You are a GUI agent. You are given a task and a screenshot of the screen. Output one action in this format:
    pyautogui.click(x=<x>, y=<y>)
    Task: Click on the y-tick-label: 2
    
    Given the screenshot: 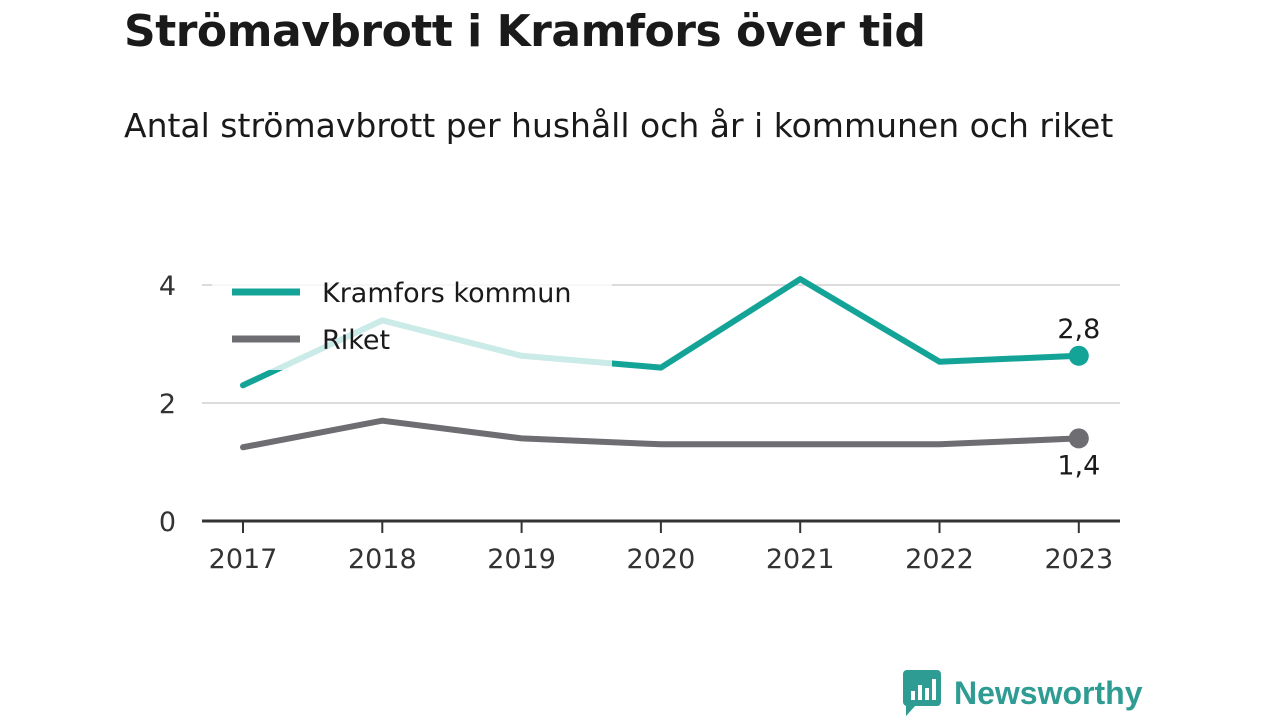 What is the action you would take?
    pyautogui.click(x=167, y=404)
    